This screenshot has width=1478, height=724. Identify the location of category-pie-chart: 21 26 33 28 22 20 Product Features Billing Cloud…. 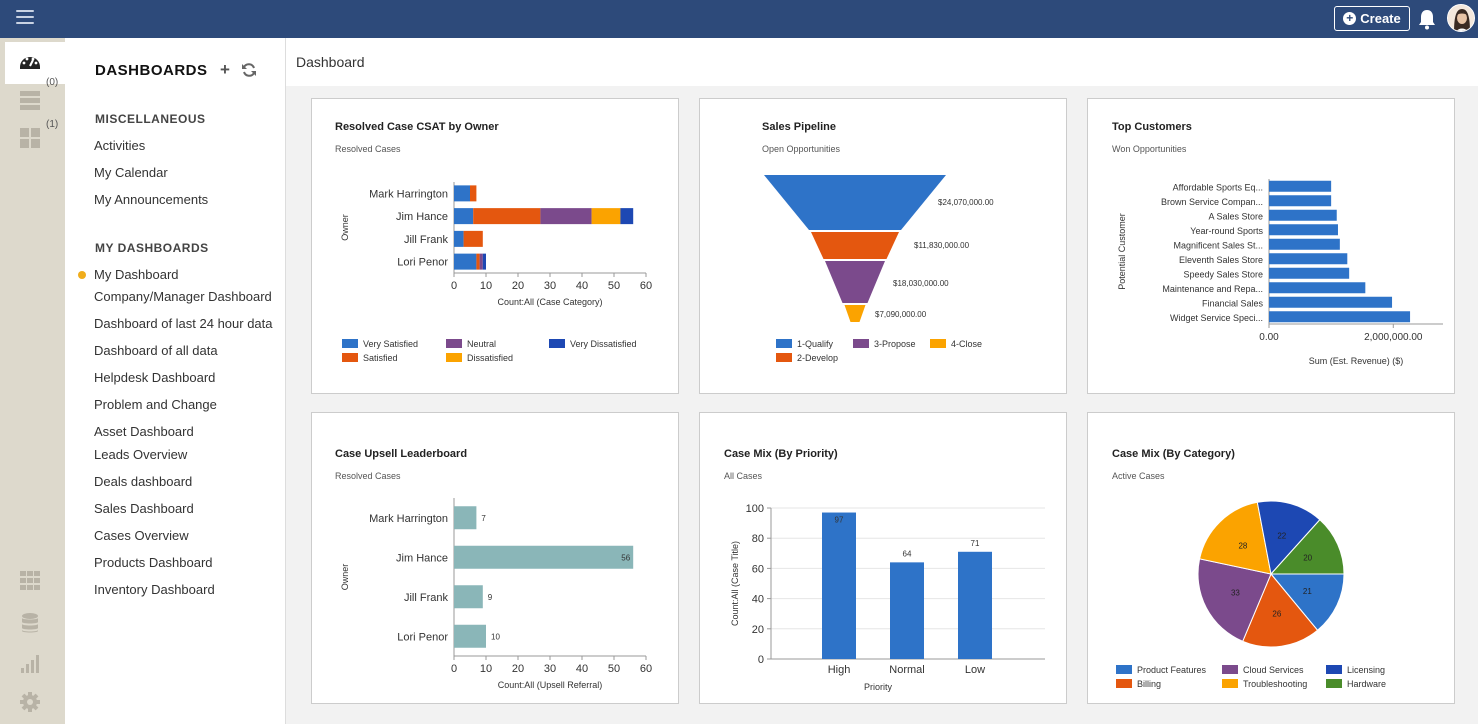
(1251, 594).